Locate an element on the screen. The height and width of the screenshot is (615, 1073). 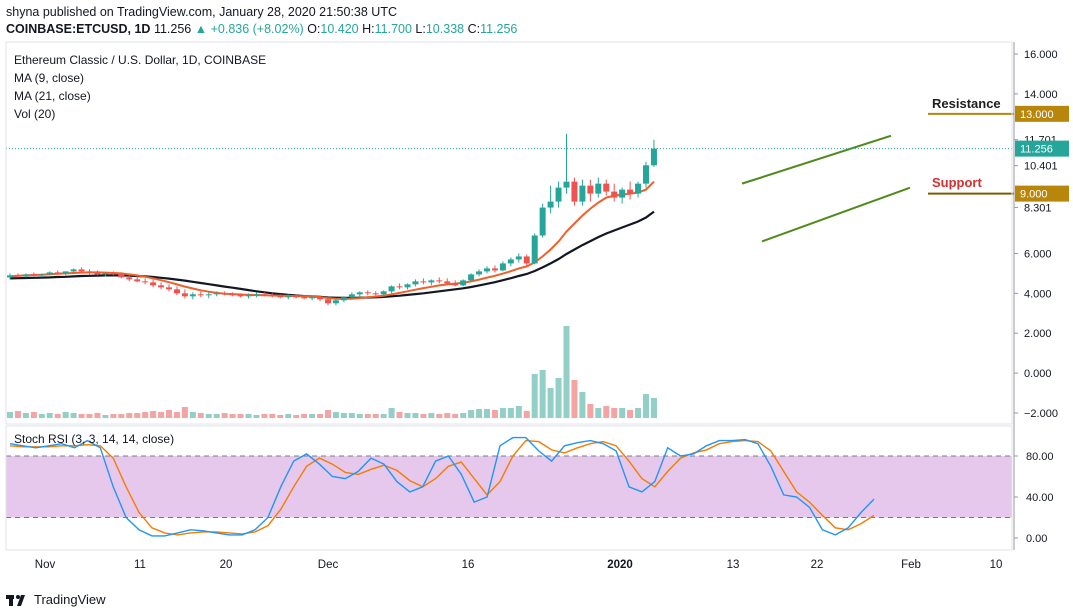
price-tick-label: 0.000 is located at coordinates (1038, 374).